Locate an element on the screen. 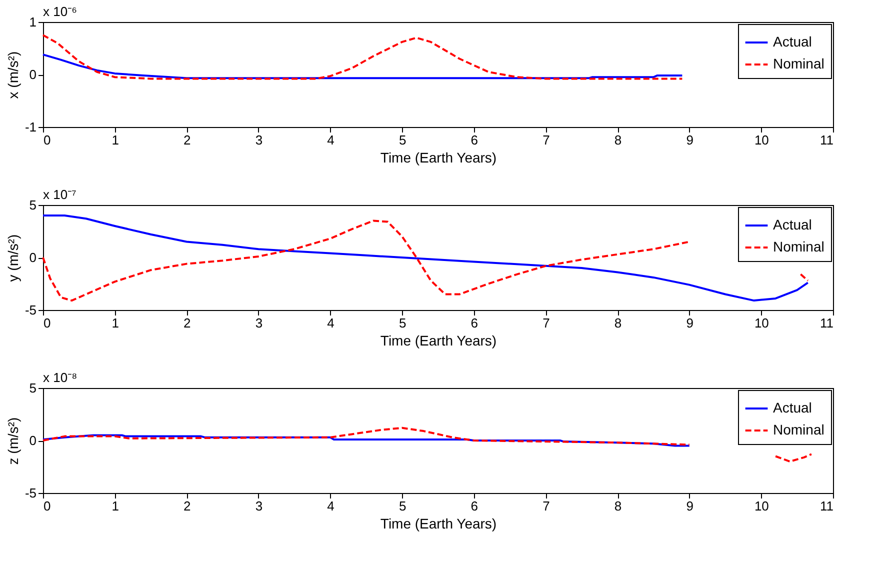 The height and width of the screenshot is (584, 891). y-tick-label: -1 is located at coordinates (30, 127).